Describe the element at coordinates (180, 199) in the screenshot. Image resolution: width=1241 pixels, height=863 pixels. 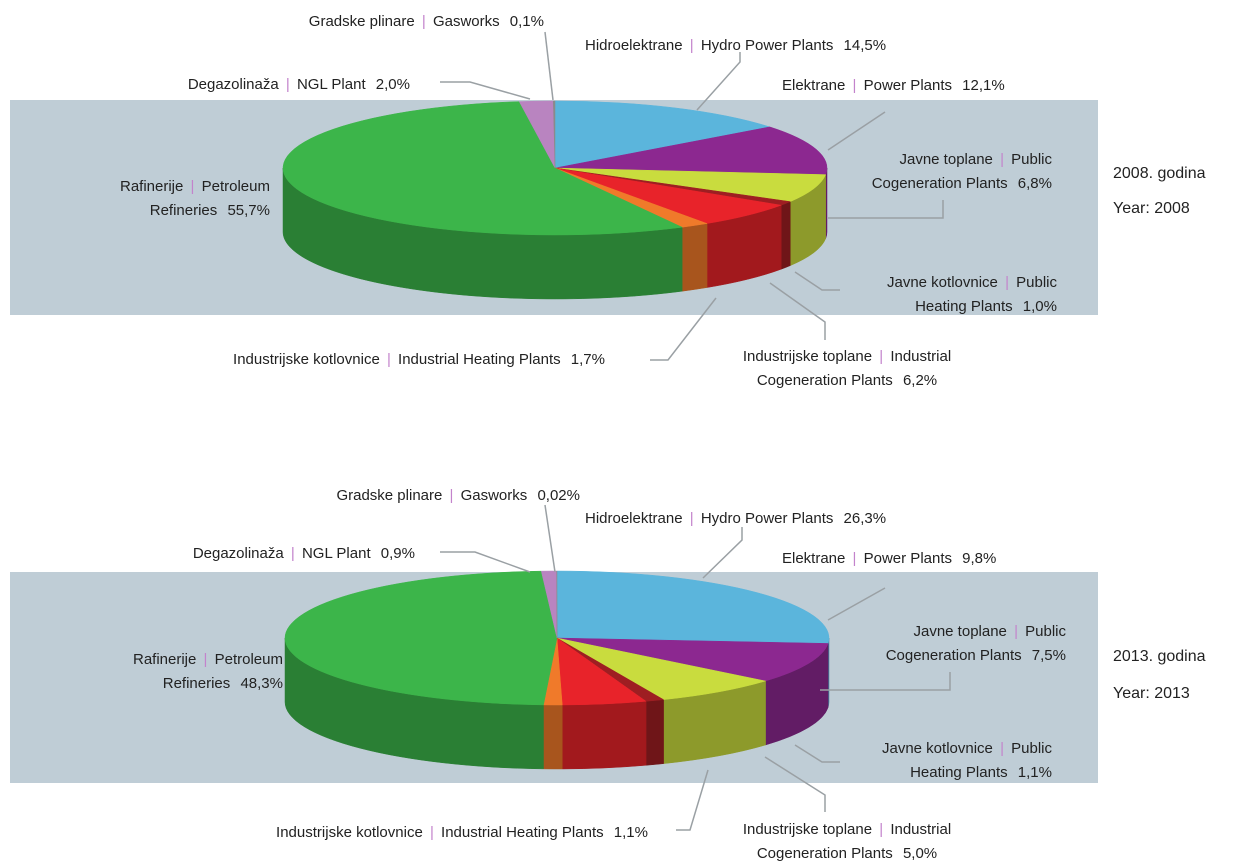
I see `slice-label: Rafinerije | Petroleum Refineries 55,7%` at that location.